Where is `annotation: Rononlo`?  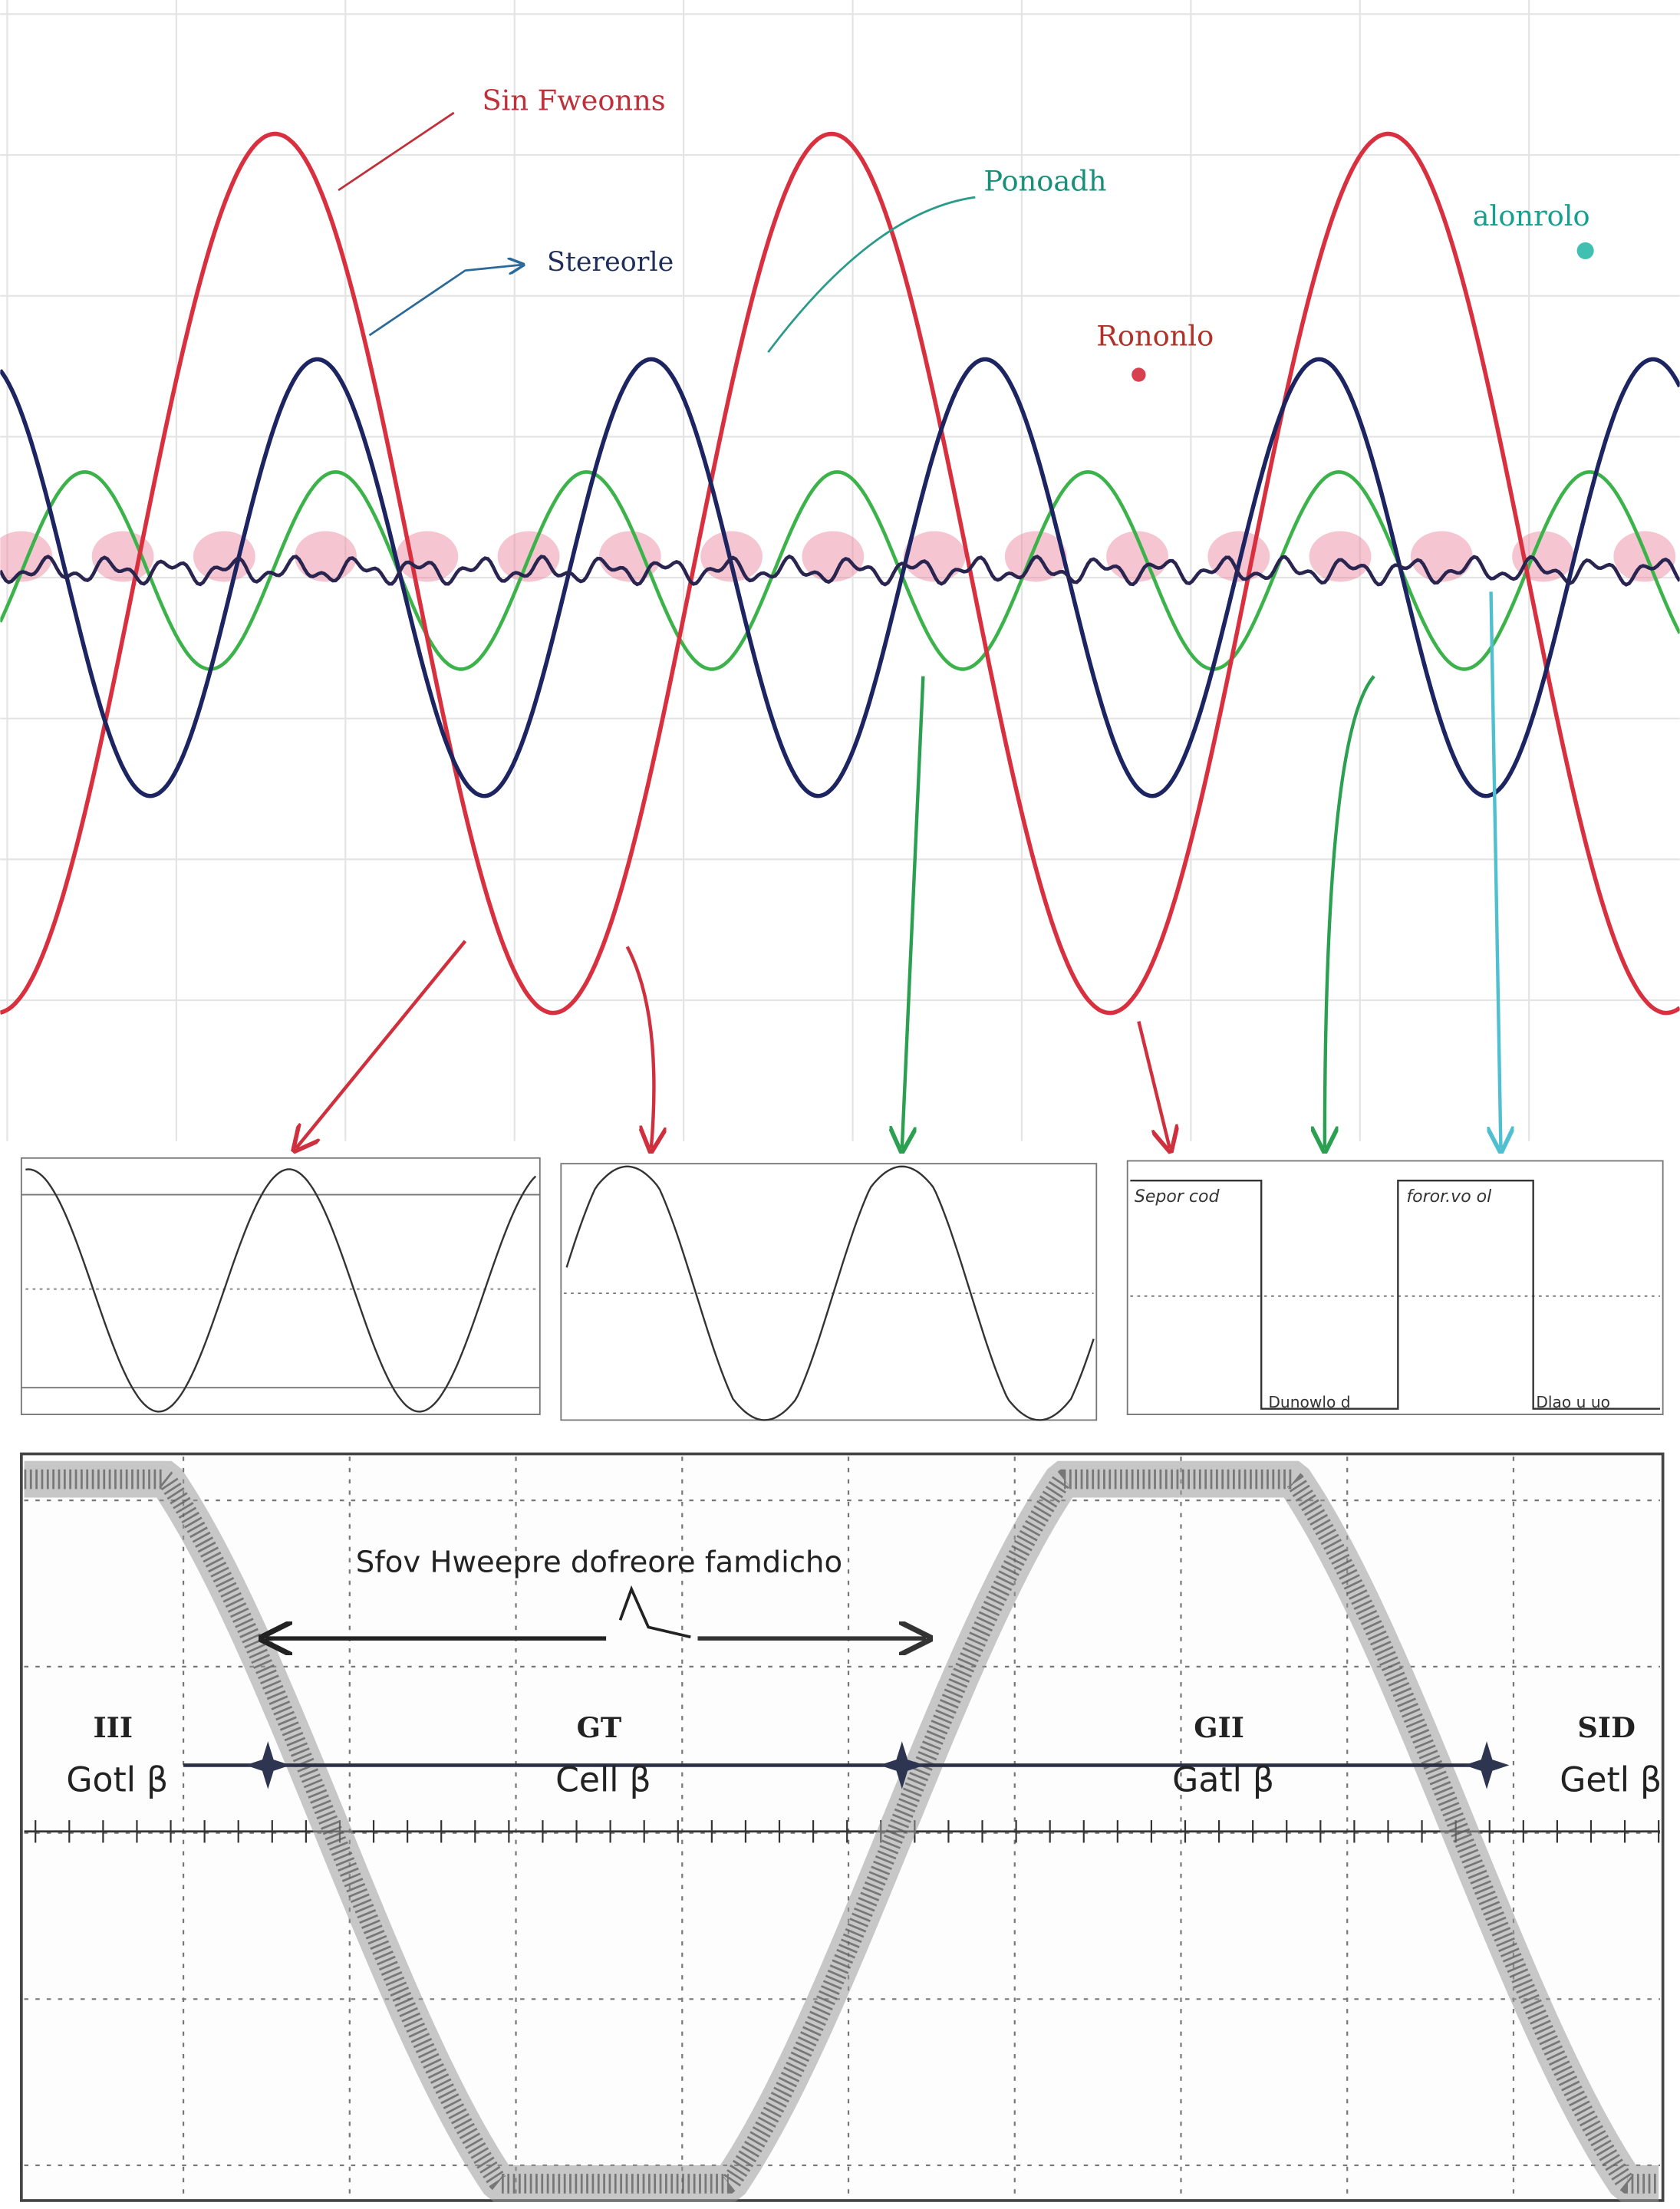 annotation: Rononlo is located at coordinates (1155, 335).